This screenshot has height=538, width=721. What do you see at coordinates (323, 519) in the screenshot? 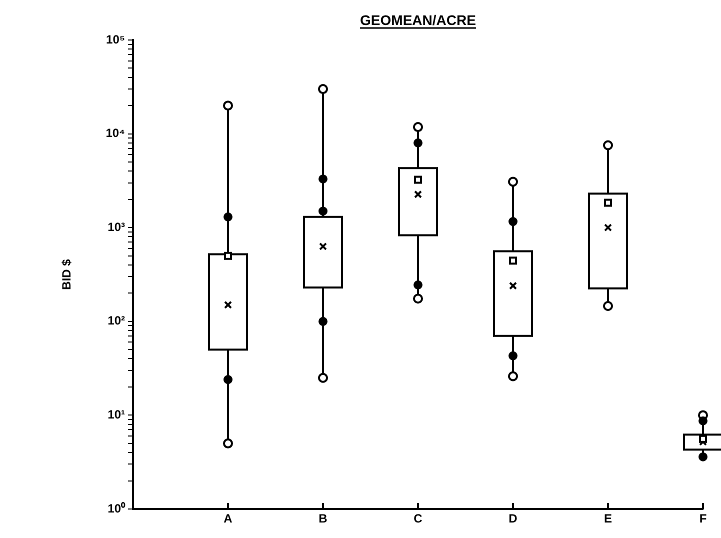
I see `x-tick-label: B` at bounding box center [323, 519].